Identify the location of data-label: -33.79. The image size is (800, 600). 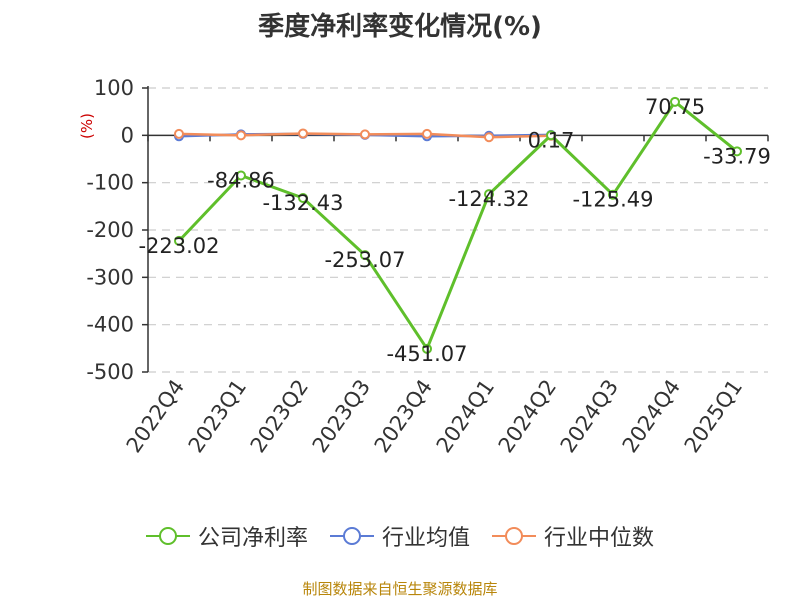
(737, 156).